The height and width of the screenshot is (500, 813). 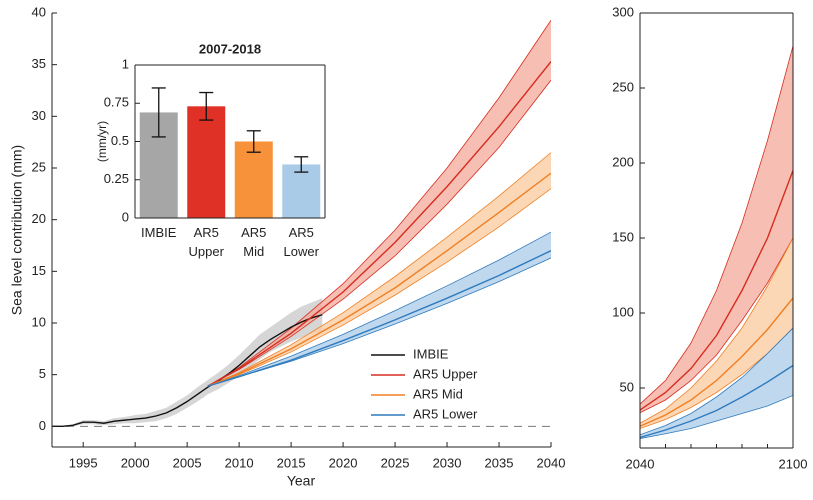 I want to click on x-tick-label: AR5 Lower, so click(x=302, y=242).